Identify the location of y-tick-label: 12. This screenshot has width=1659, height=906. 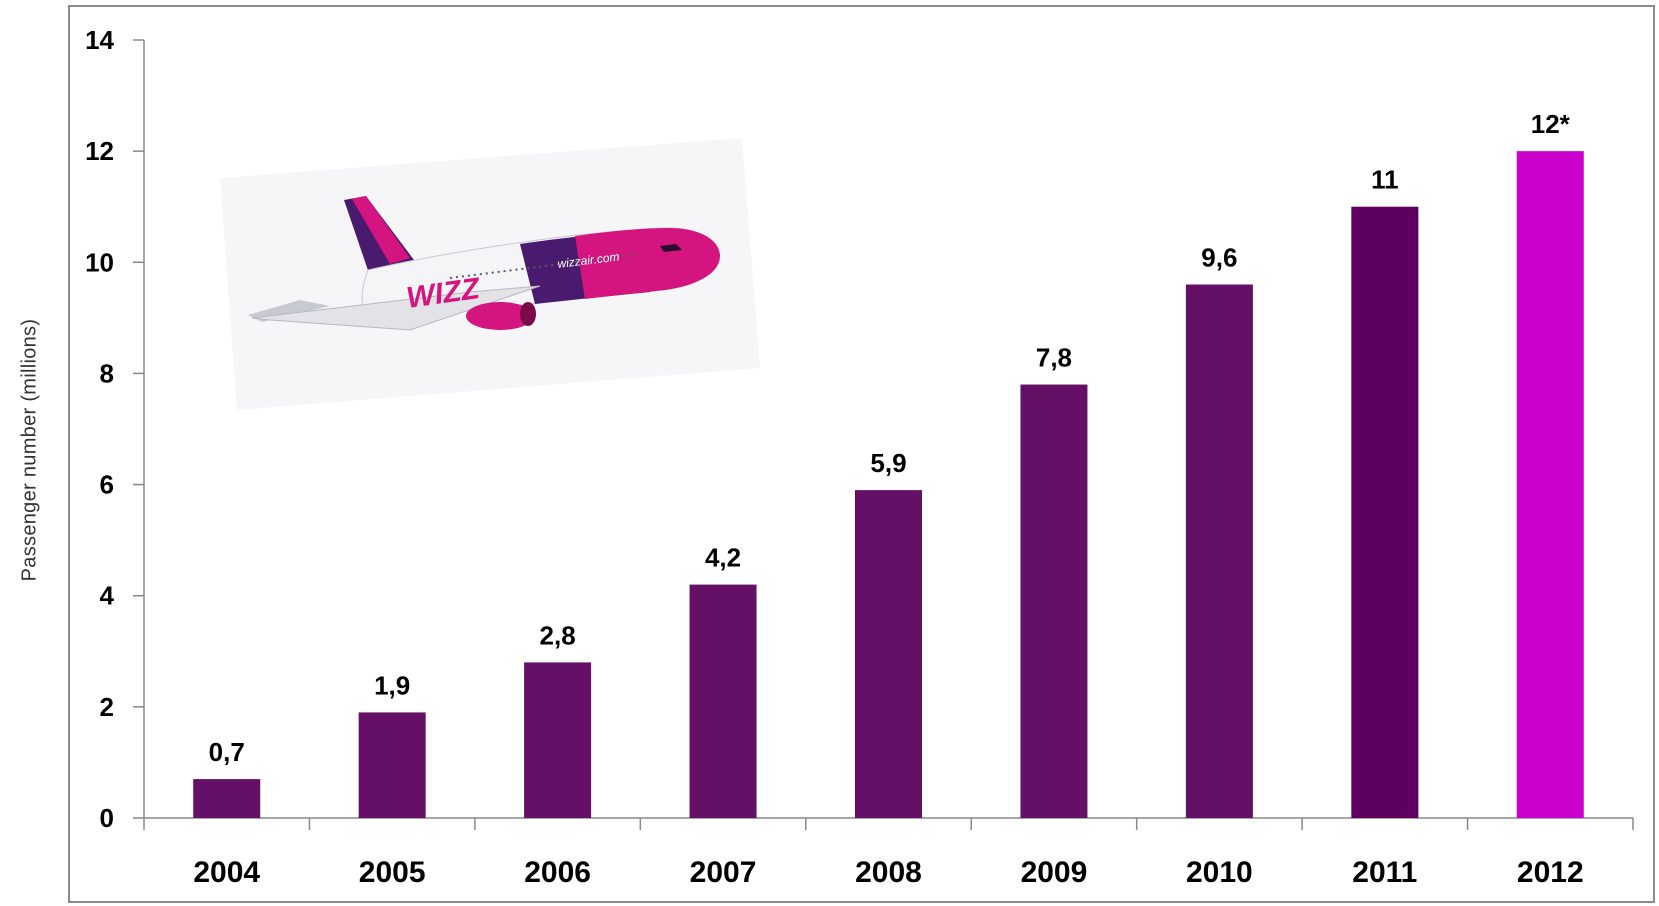
(99, 151).